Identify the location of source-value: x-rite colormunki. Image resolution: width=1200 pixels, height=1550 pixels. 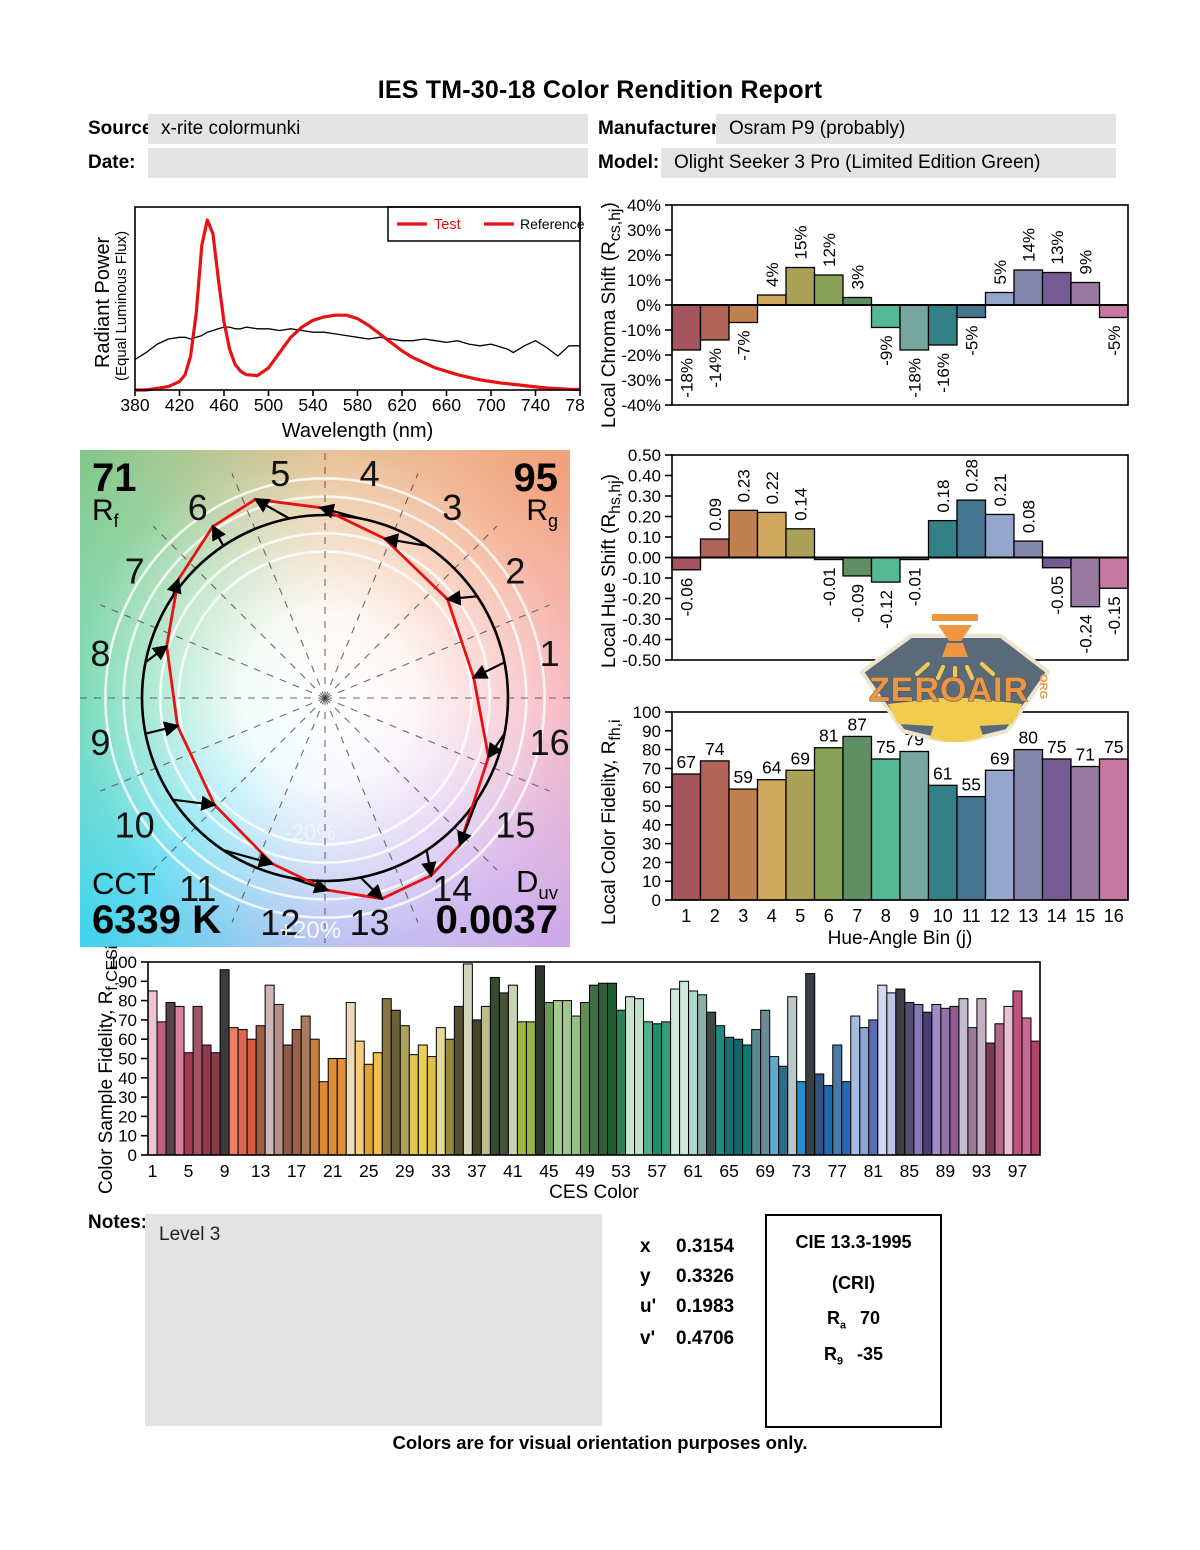
(231, 128).